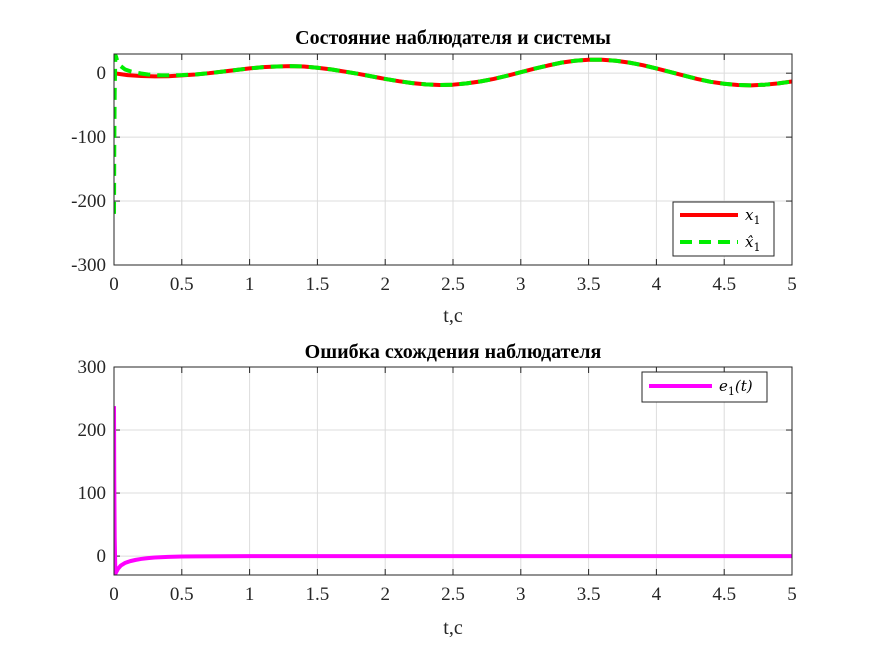  I want to click on x-tick-label-1-6: 3, so click(521, 284).